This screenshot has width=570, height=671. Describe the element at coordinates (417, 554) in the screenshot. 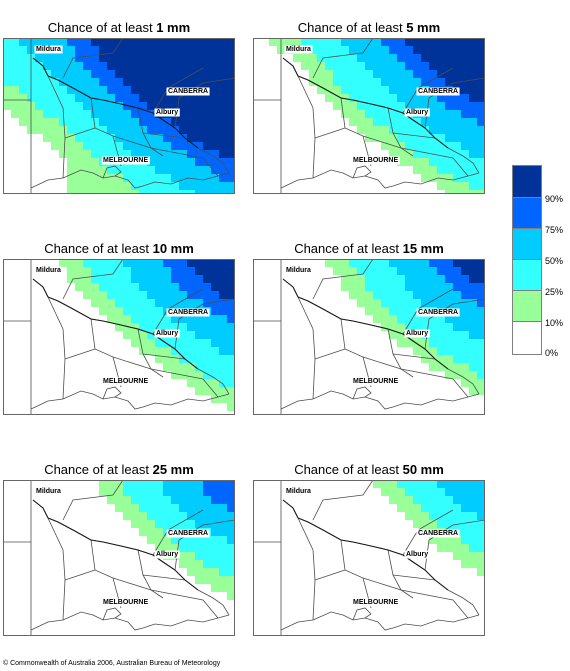

I see `city-name: Albury` at that location.